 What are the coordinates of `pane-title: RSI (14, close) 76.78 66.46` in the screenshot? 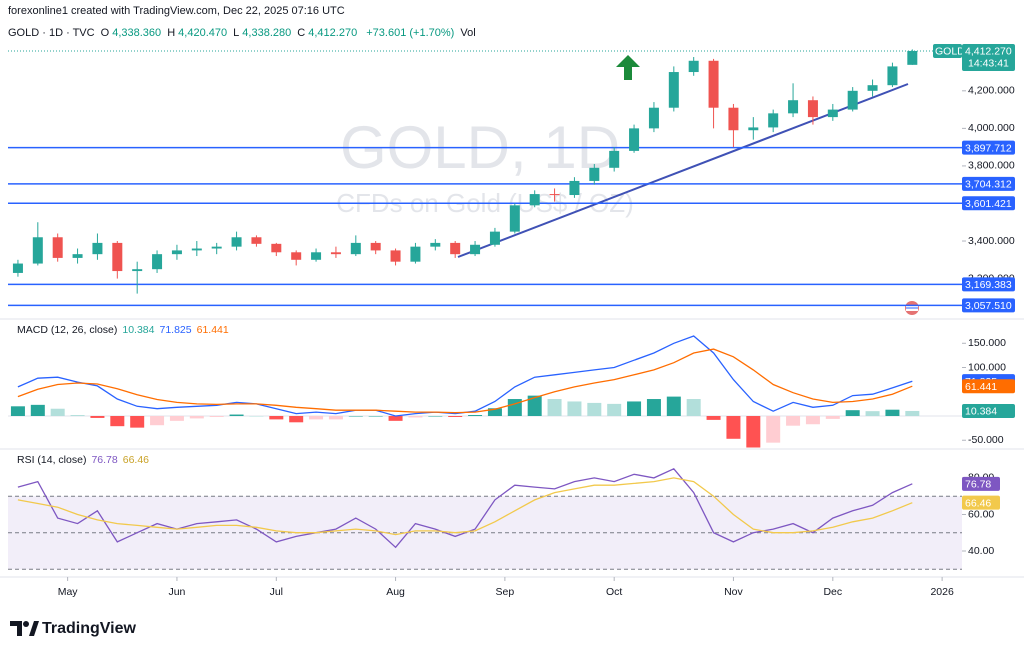 It's located at (83, 460).